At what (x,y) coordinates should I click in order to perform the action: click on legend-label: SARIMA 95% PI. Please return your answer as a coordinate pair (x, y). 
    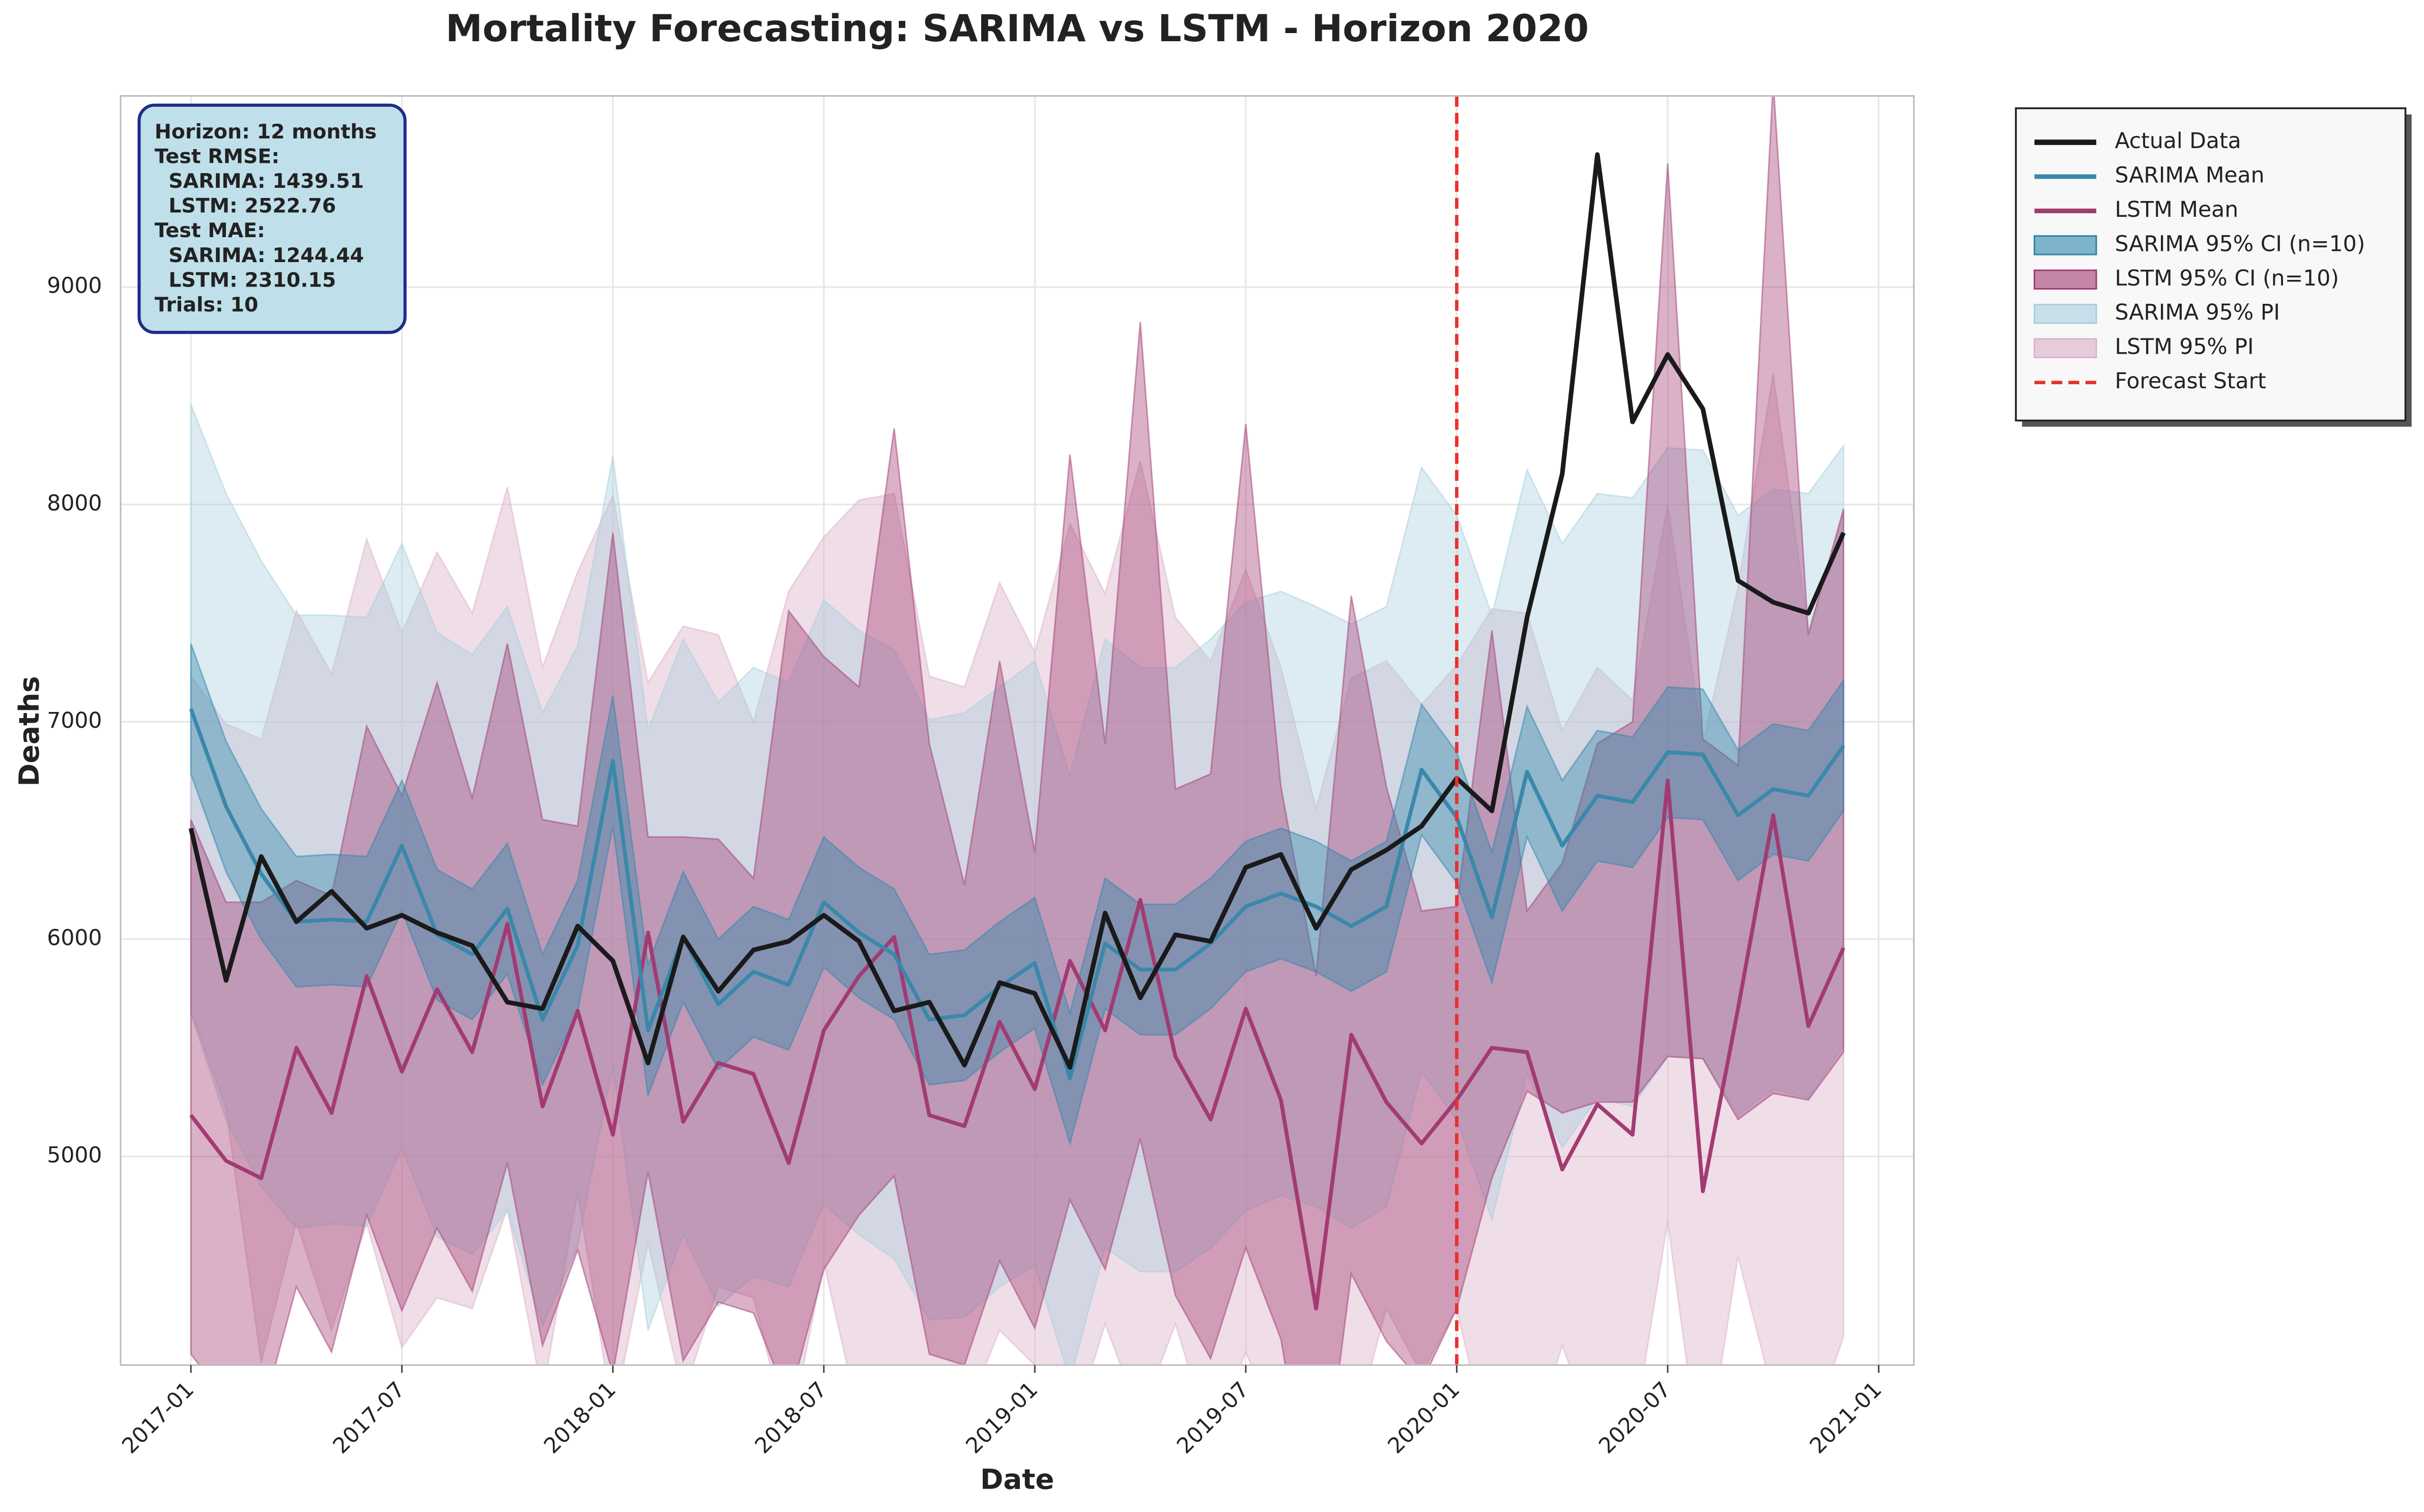
    Looking at the image, I should click on (2197, 312).